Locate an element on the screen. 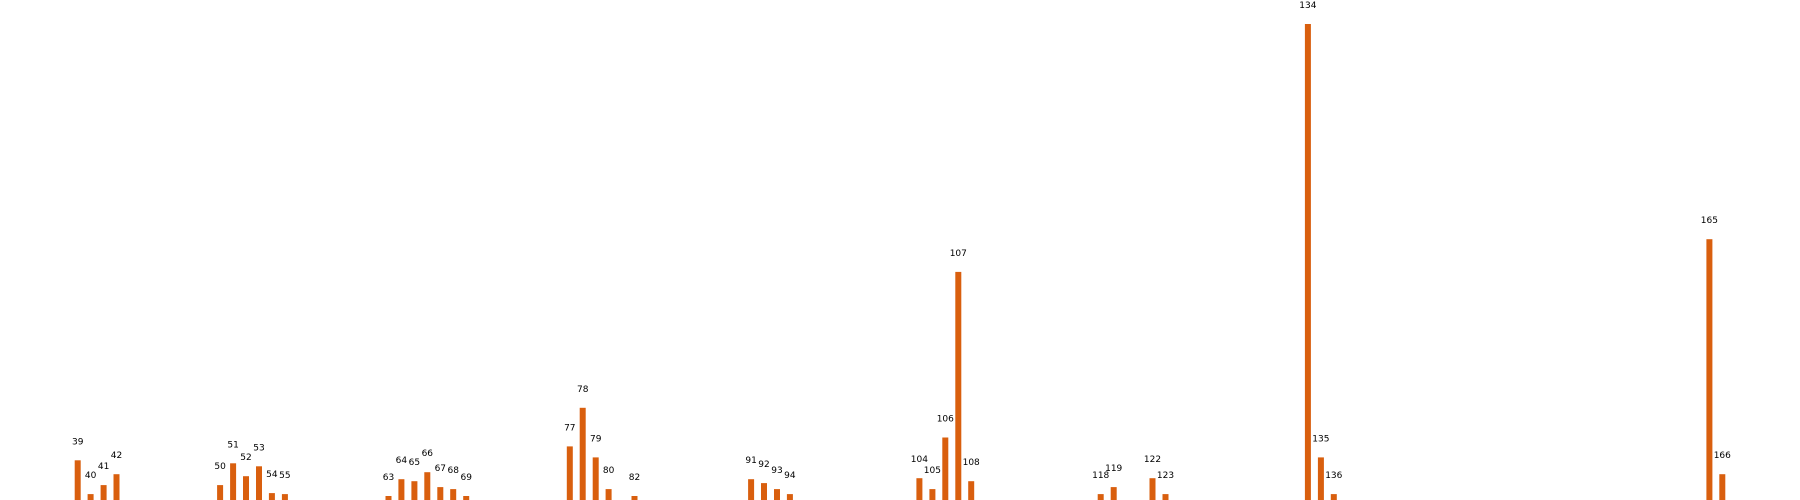 This screenshot has width=1800, height=500. bar-label-77: 77 is located at coordinates (569, 428).